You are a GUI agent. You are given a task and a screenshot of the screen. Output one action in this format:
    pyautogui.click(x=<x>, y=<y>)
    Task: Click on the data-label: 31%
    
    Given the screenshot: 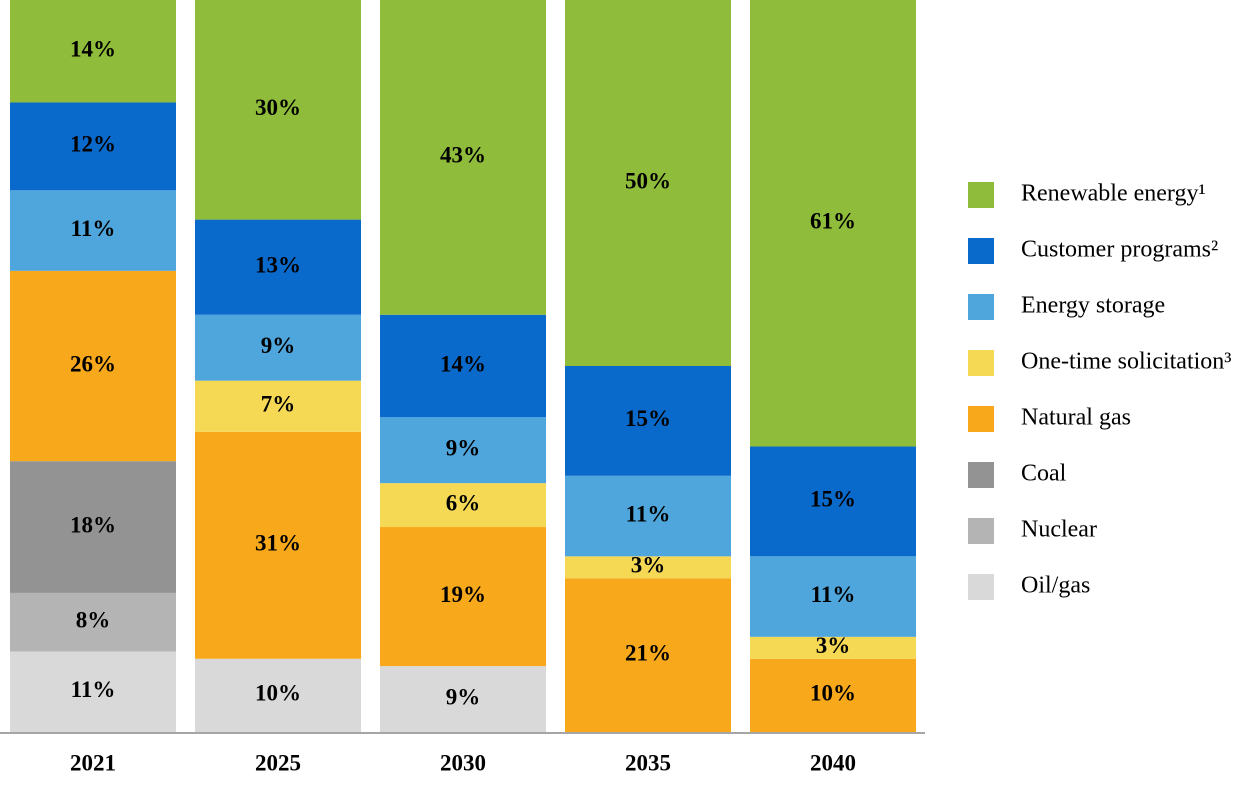 What is the action you would take?
    pyautogui.click(x=278, y=543)
    